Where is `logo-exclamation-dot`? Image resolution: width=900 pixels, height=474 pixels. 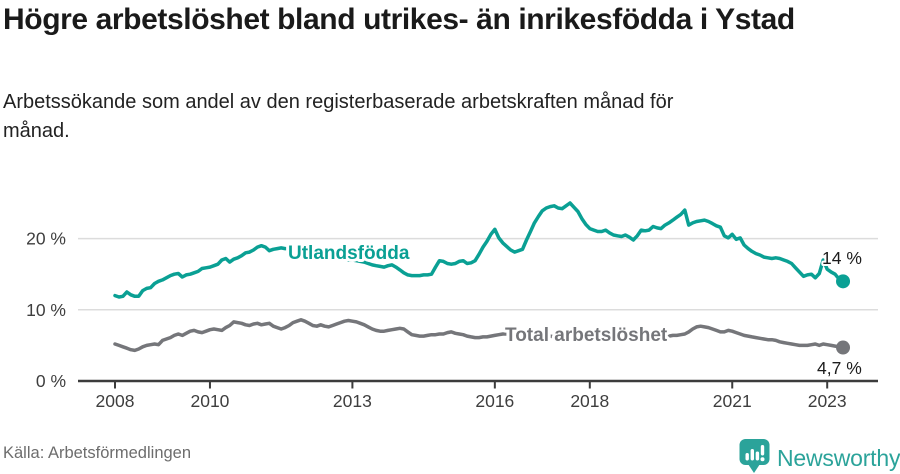
logo-exclamation-dot is located at coordinates (762, 459).